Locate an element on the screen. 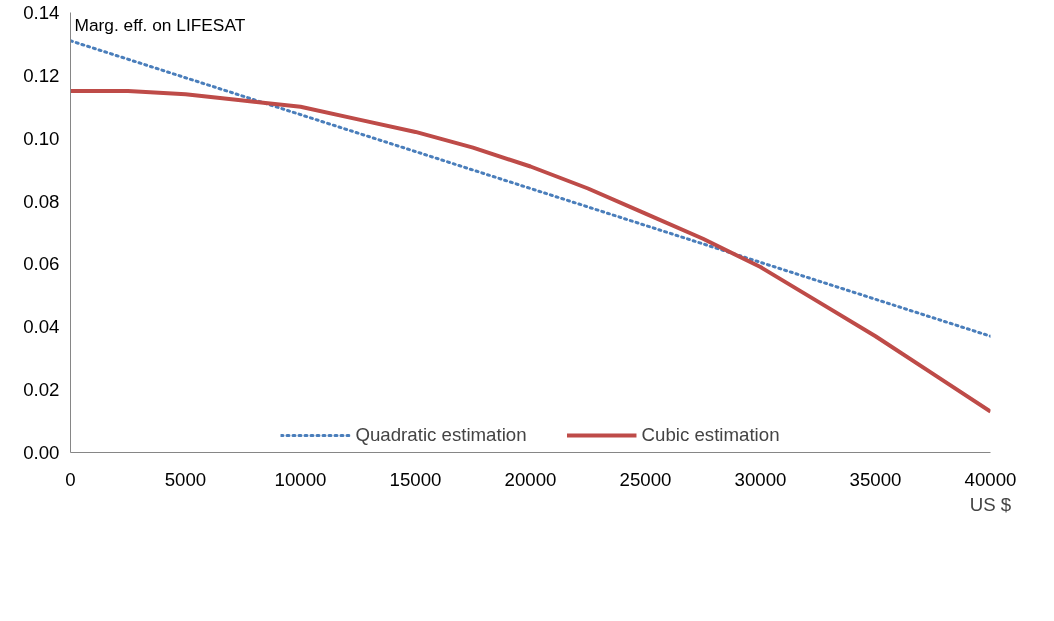 The image size is (1054, 621). x-tick-label: 5000 is located at coordinates (185, 479).